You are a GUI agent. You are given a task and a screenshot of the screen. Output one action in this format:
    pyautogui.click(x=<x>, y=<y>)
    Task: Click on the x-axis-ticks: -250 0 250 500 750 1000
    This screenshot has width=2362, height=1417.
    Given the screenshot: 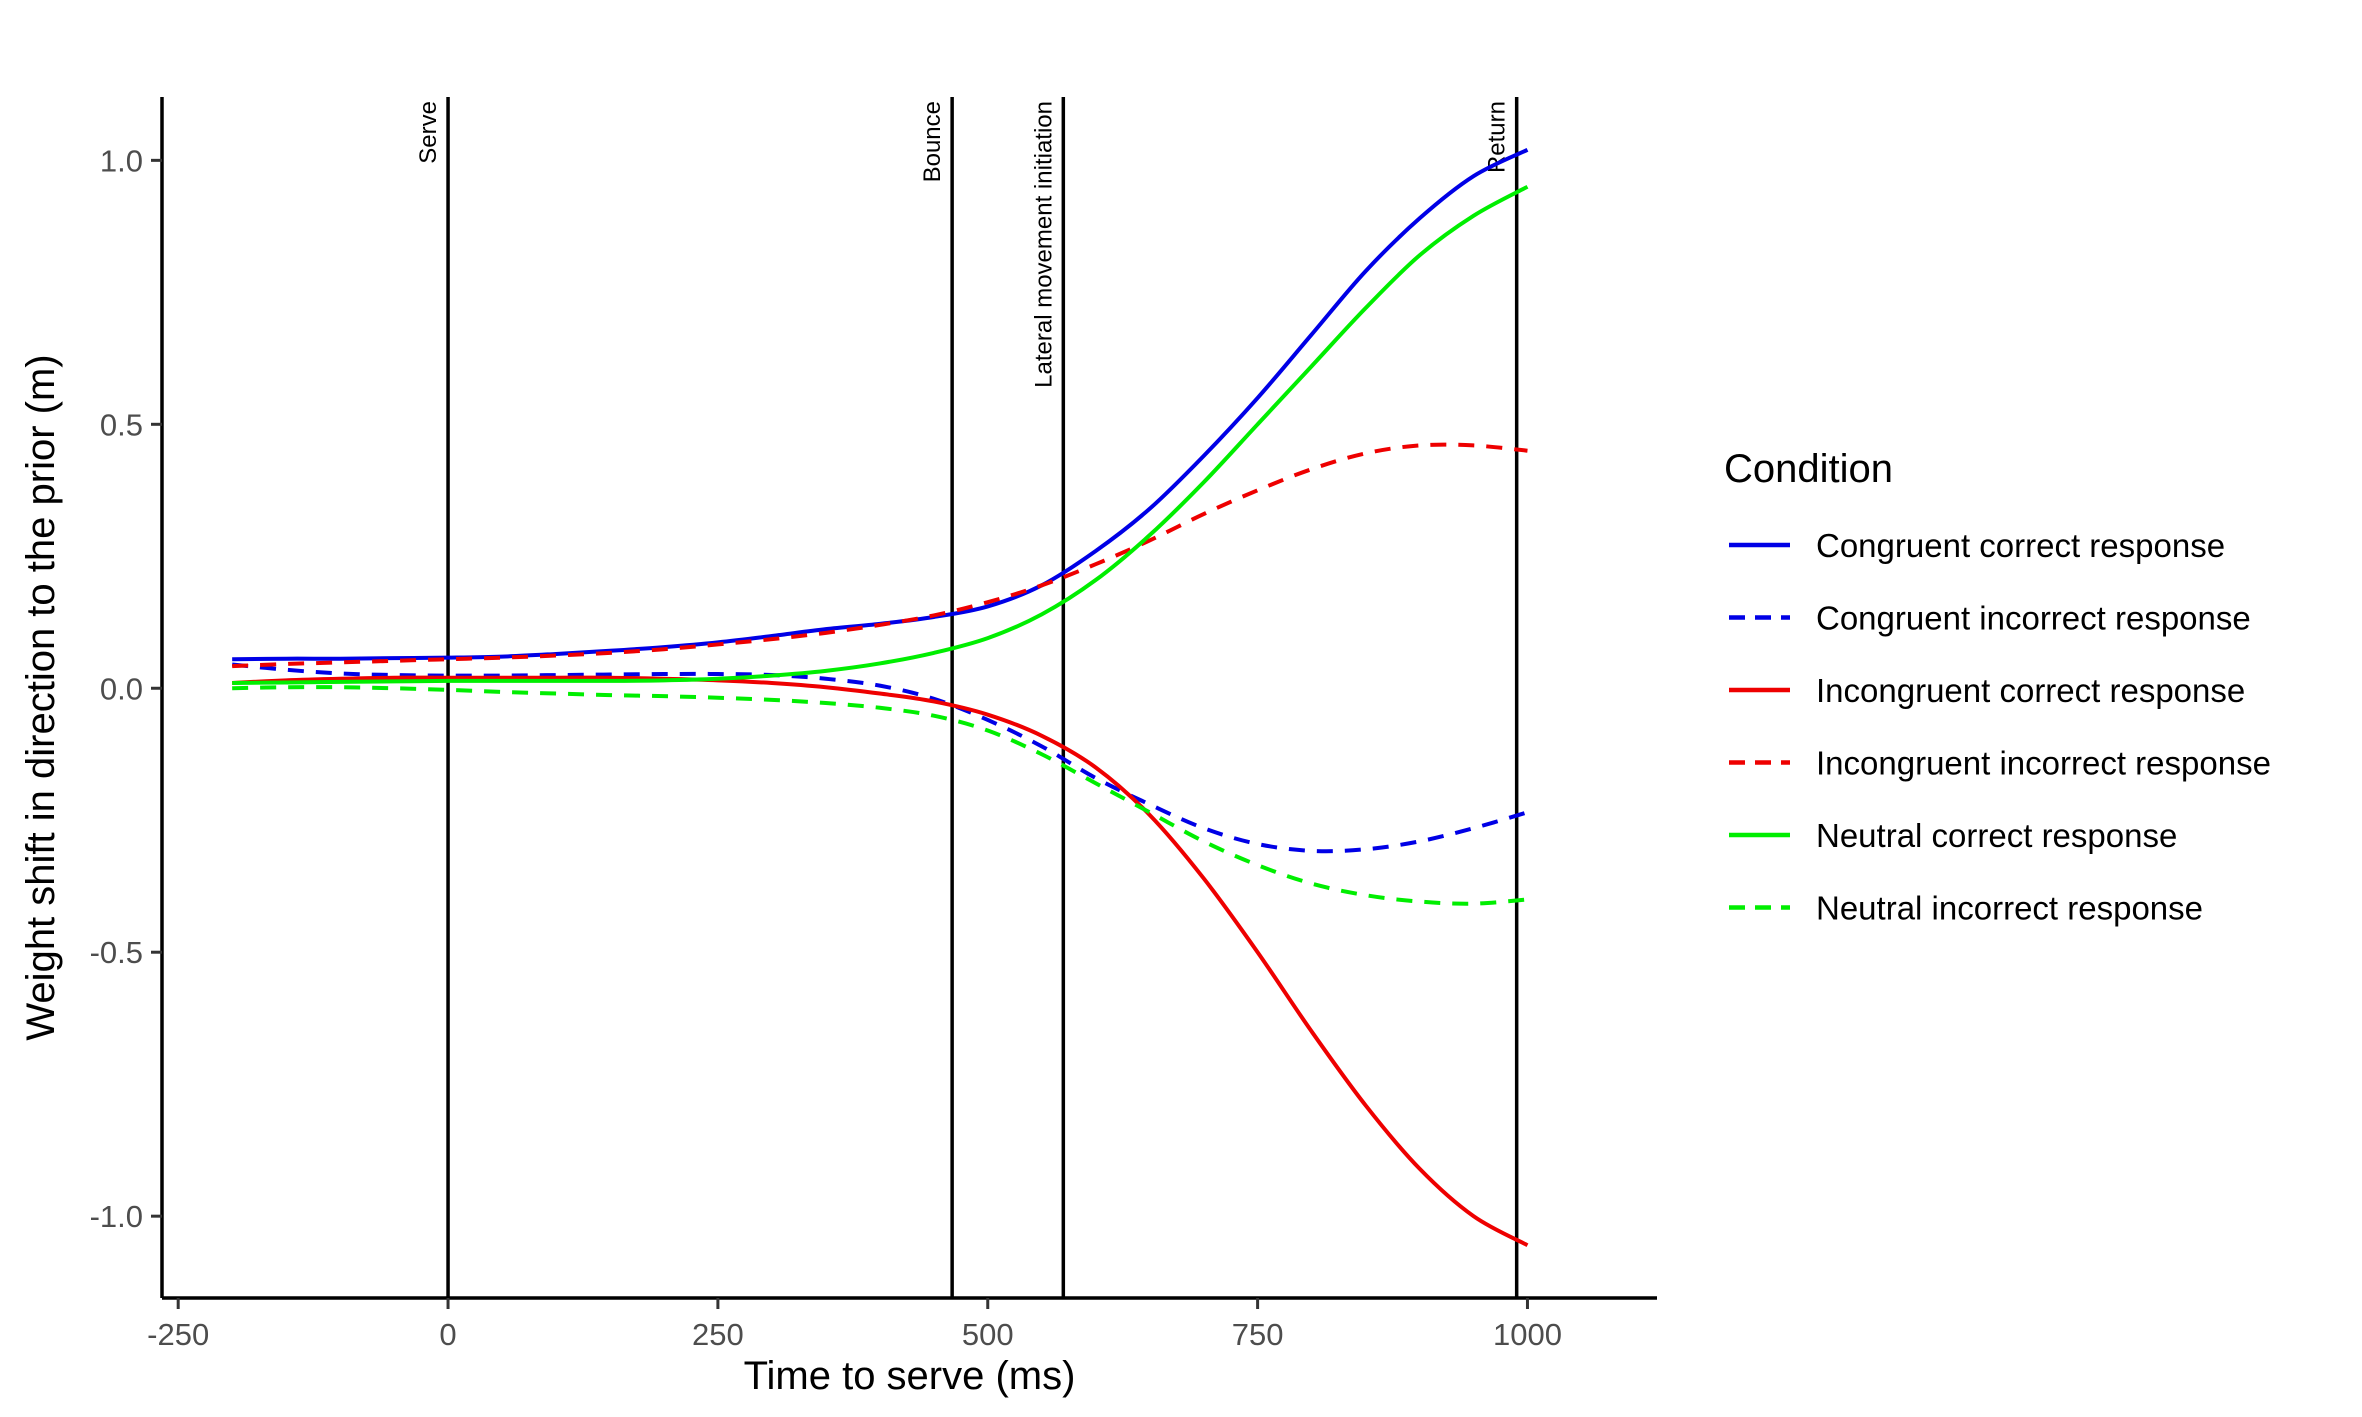 What is the action you would take?
    pyautogui.click(x=854, y=1325)
    